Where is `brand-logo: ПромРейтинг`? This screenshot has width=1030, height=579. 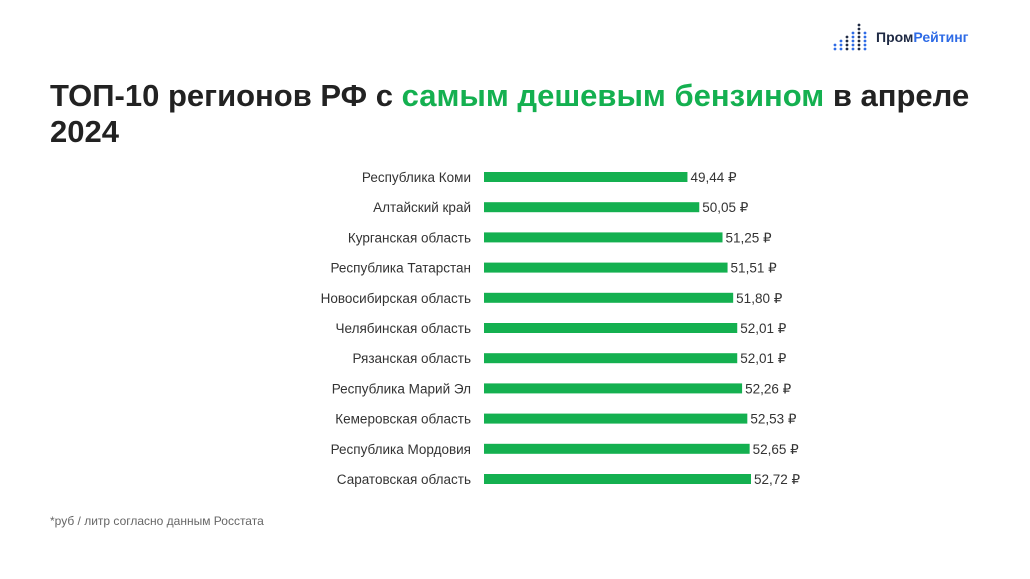 brand-logo: ПромРейтинг is located at coordinates (900, 37).